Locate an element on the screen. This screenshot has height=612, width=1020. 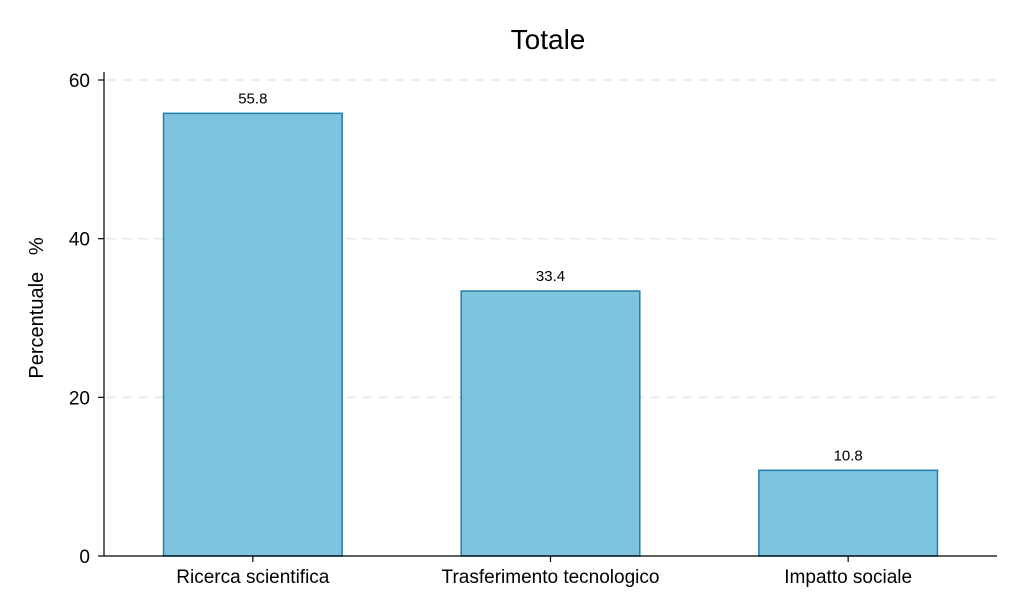
y-axis-label: Percentuale % is located at coordinates (37, 307).